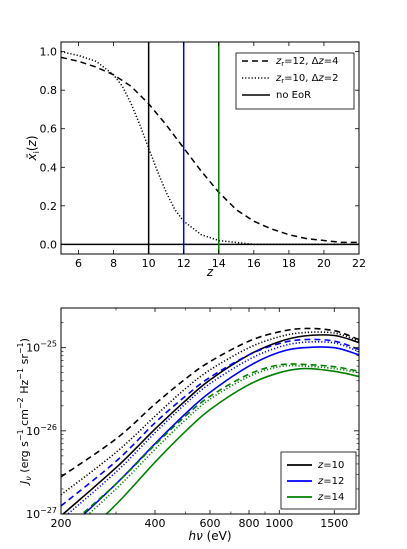  Describe the element at coordinates (330, 481) in the screenshot. I see `bottom-legend-label-1: z=12` at that location.